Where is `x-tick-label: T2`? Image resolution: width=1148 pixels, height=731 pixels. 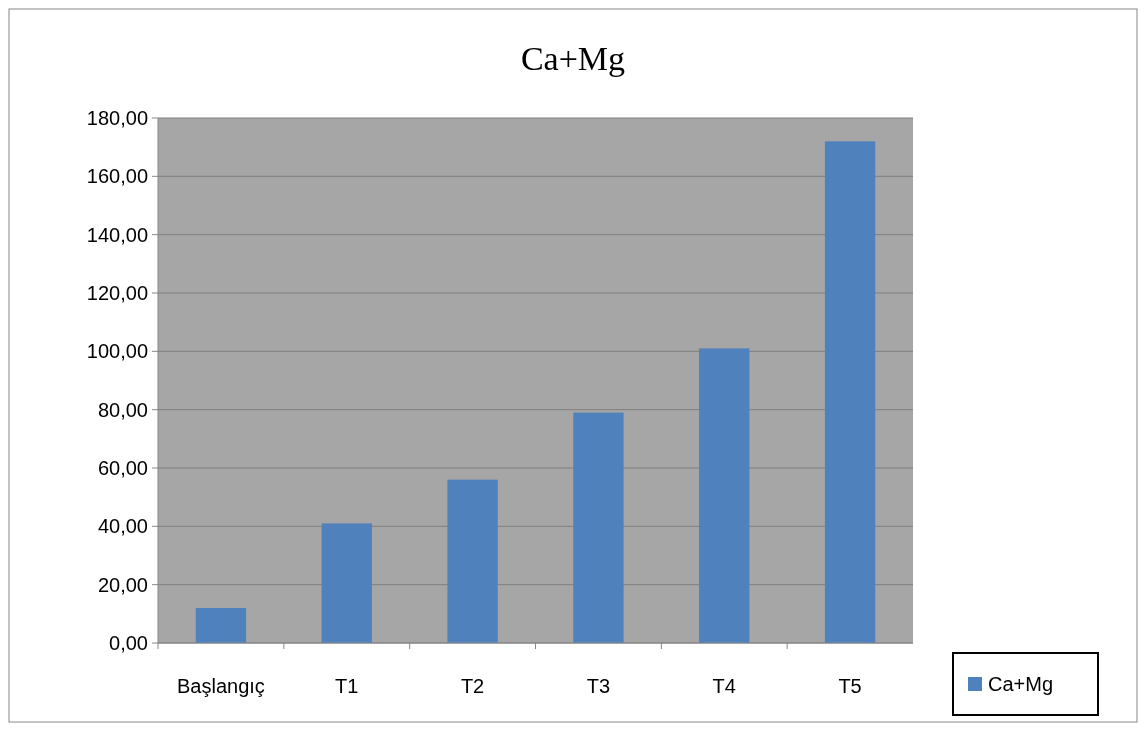
x-tick-label: T2 is located at coordinates (472, 686).